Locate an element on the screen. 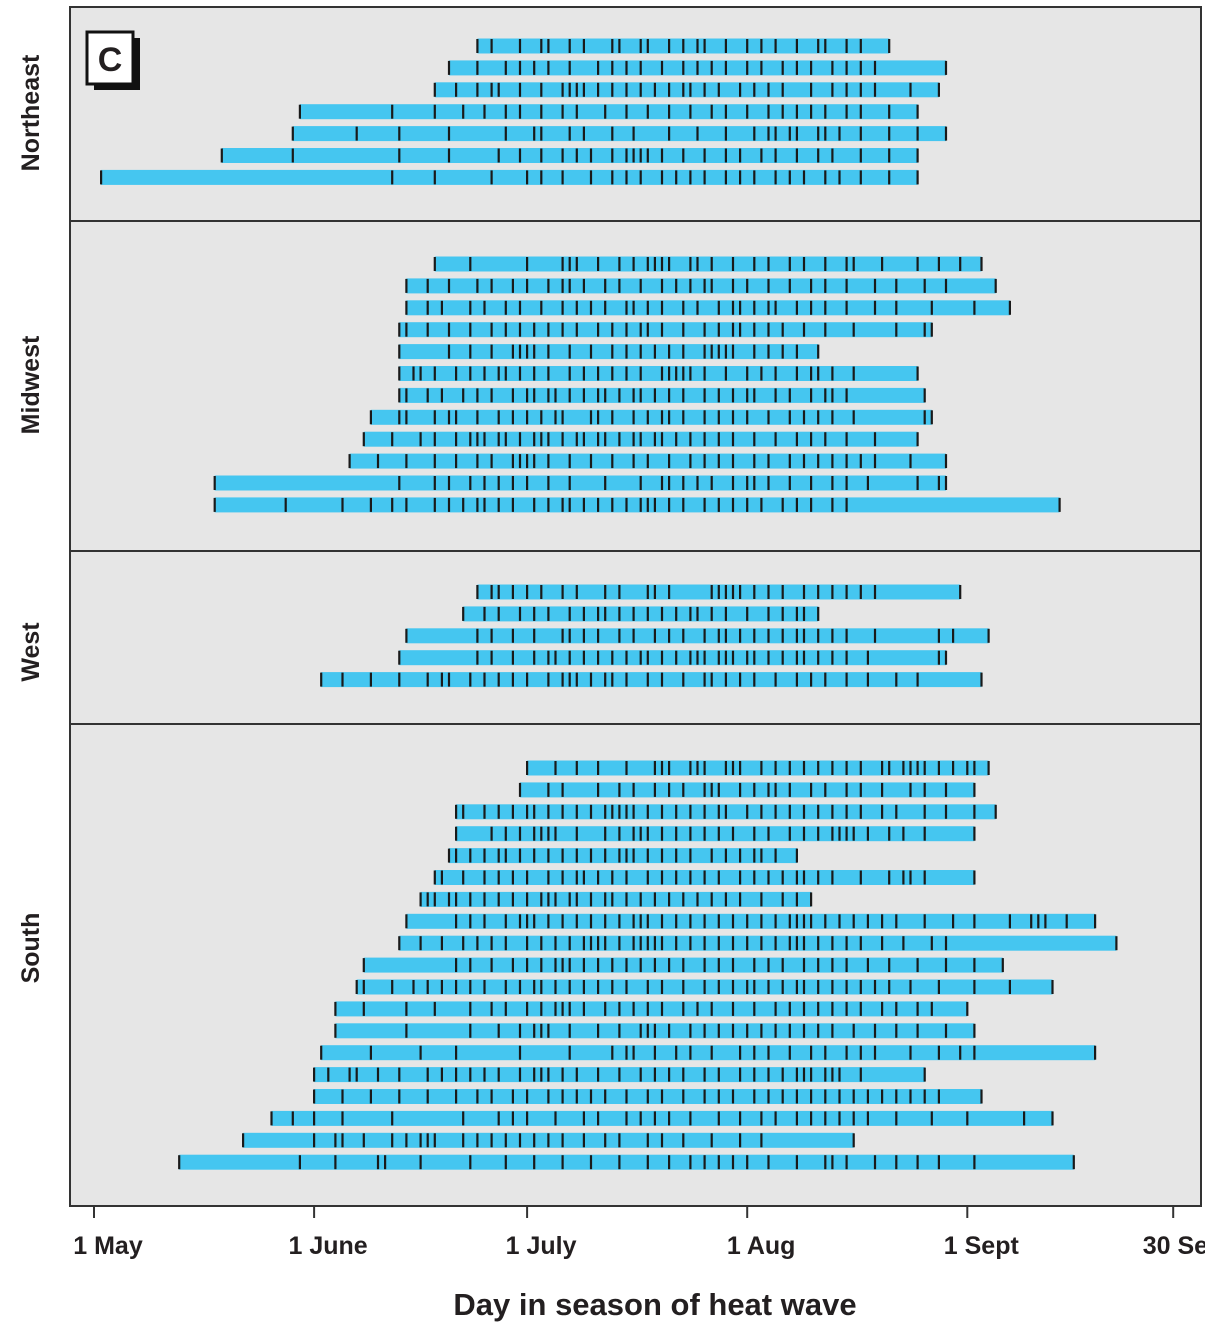 This screenshot has height=1325, width=1205. heat-wave-bar is located at coordinates (626, 1162).